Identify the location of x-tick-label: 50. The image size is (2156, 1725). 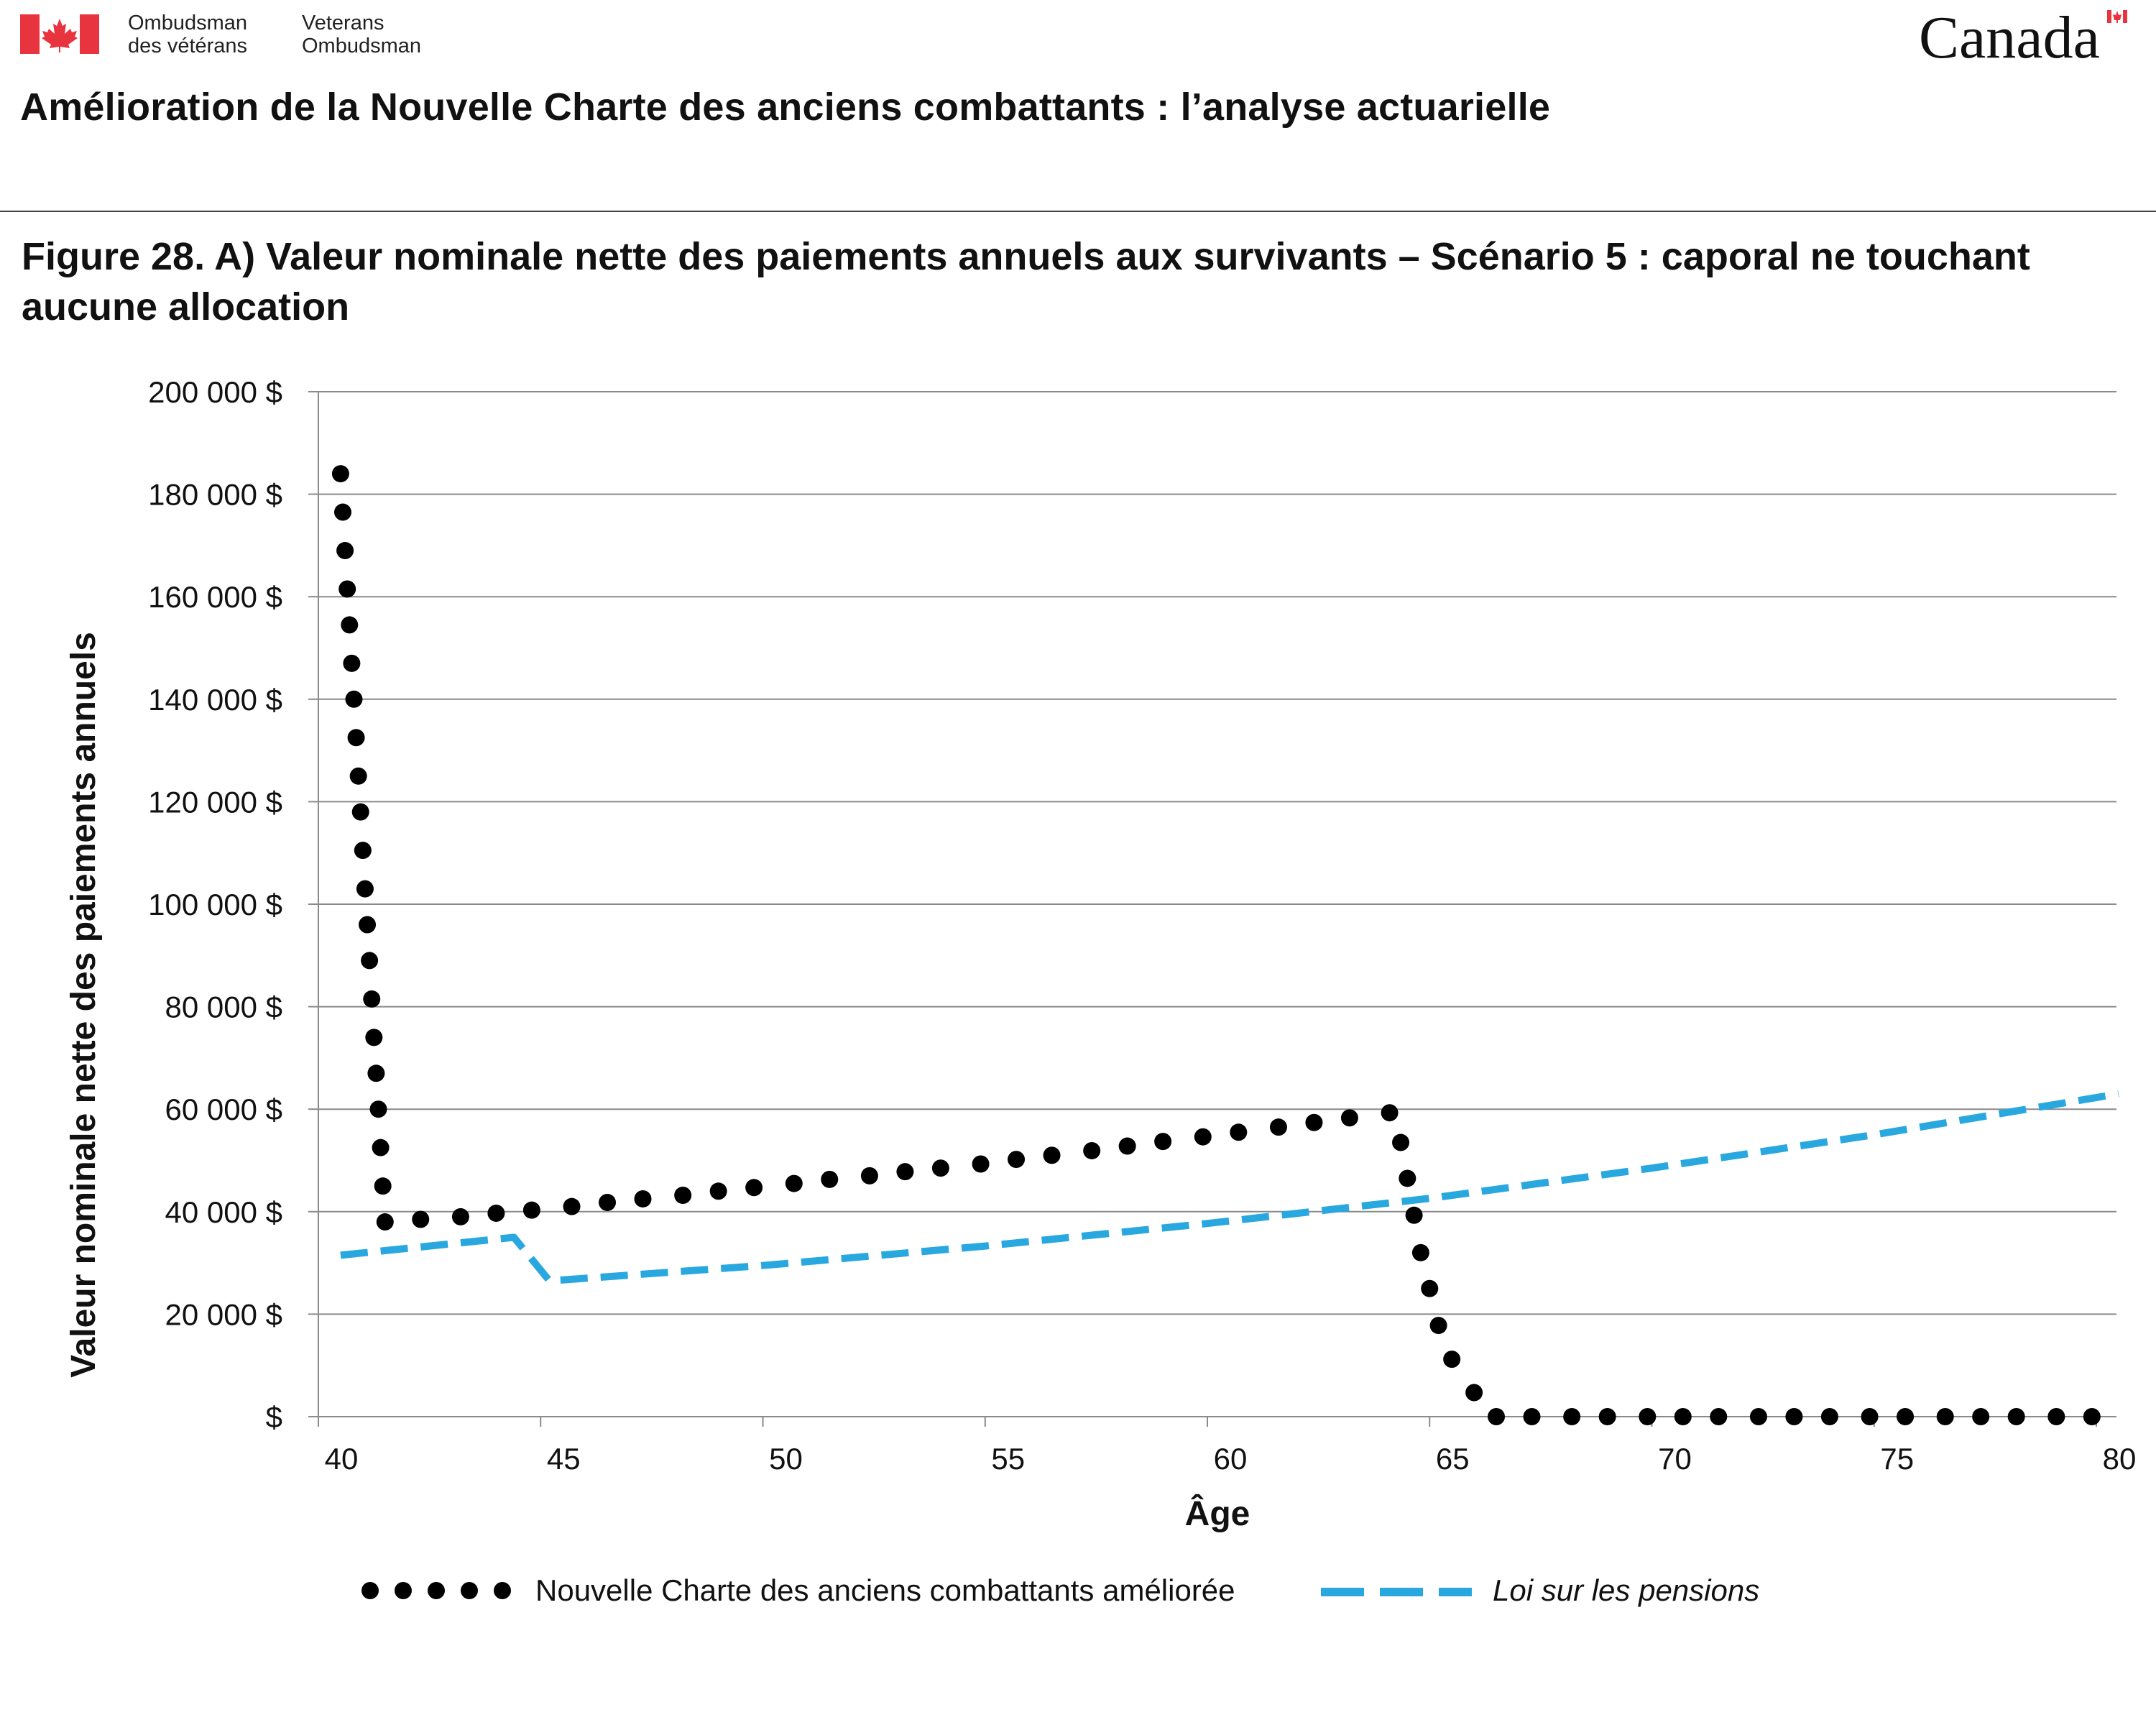
(786, 1459).